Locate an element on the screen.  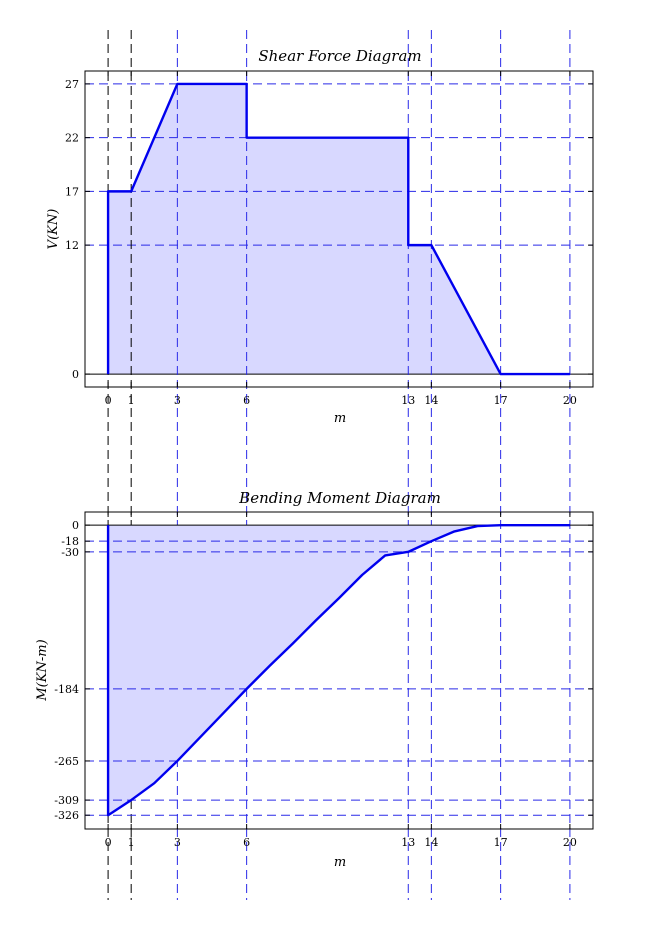
moment-xtick-label: 1 is located at coordinates (131, 842).